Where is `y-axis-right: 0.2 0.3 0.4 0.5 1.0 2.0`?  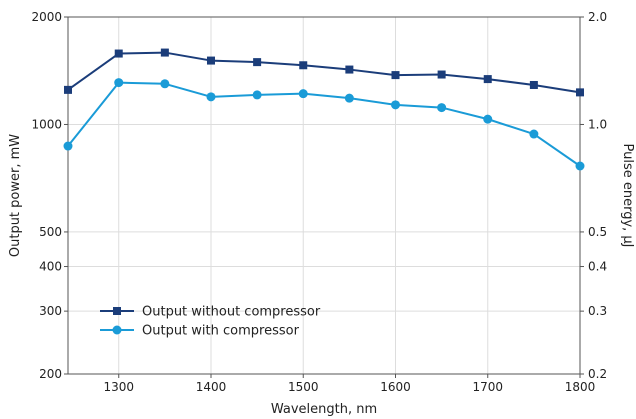 y-axis-right: 0.2 0.3 0.4 0.5 1.0 2.0 is located at coordinates (593, 195).